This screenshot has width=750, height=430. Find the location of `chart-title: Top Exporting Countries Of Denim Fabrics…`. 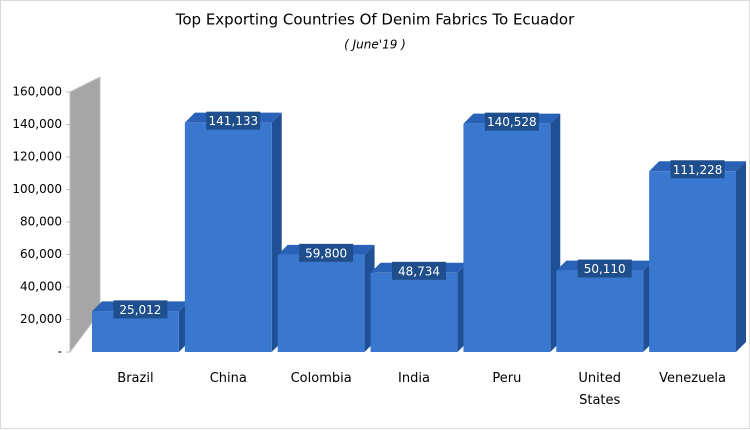

chart-title: Top Exporting Countries Of Denim Fabrics… is located at coordinates (375, 20).